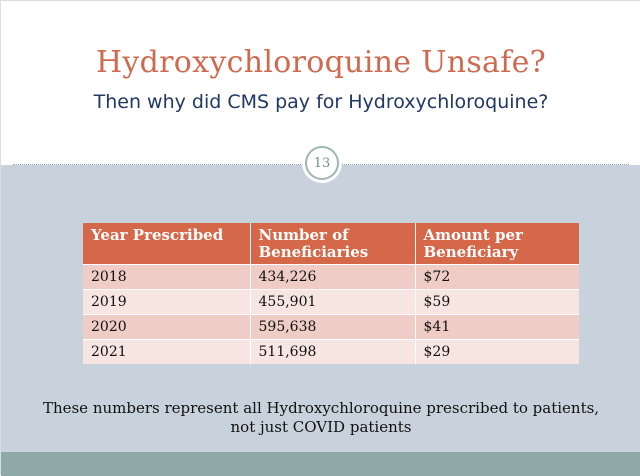 Image resolution: width=640 pixels, height=476 pixels. What do you see at coordinates (167, 302) in the screenshot?
I see `cell-year: 2019` at bounding box center [167, 302].